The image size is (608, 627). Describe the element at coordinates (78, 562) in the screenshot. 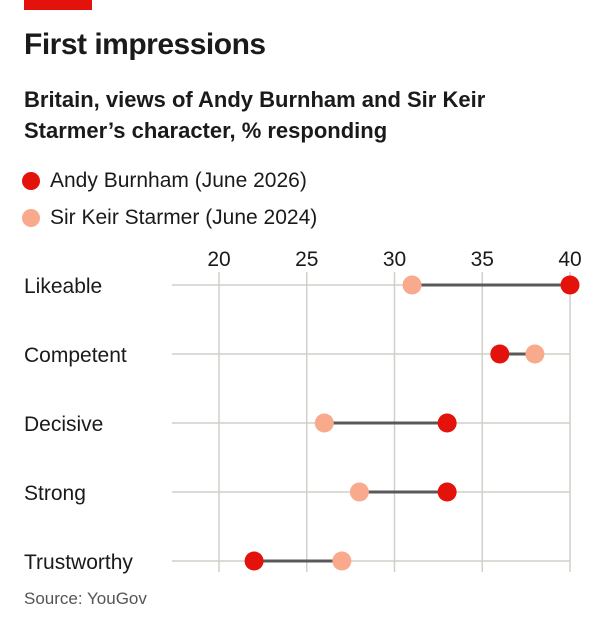

I see `category-label: Trustworthy` at that location.